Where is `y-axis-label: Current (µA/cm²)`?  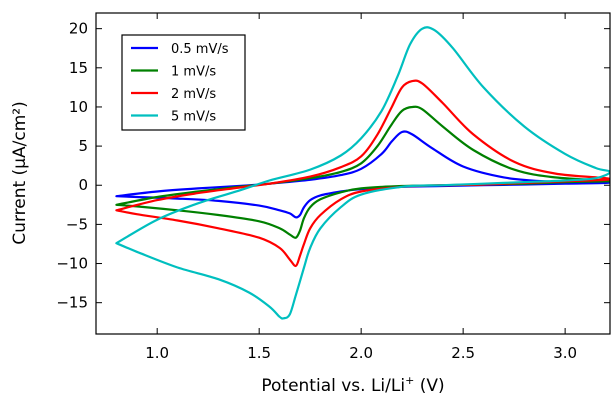 y-axis-label: Current (µA/cm²) is located at coordinates (20, 172).